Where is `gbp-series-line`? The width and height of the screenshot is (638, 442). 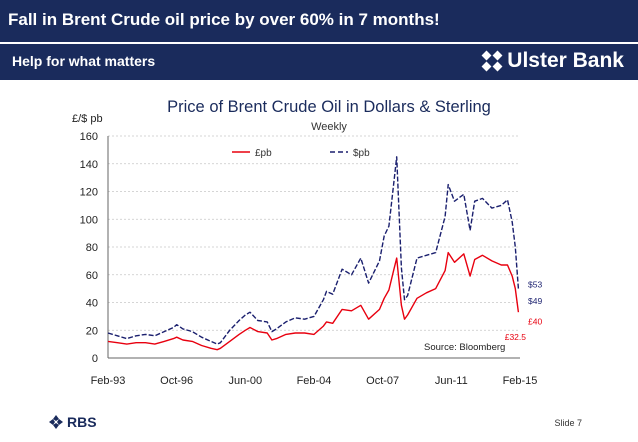 gbp-series-line is located at coordinates (313, 301).